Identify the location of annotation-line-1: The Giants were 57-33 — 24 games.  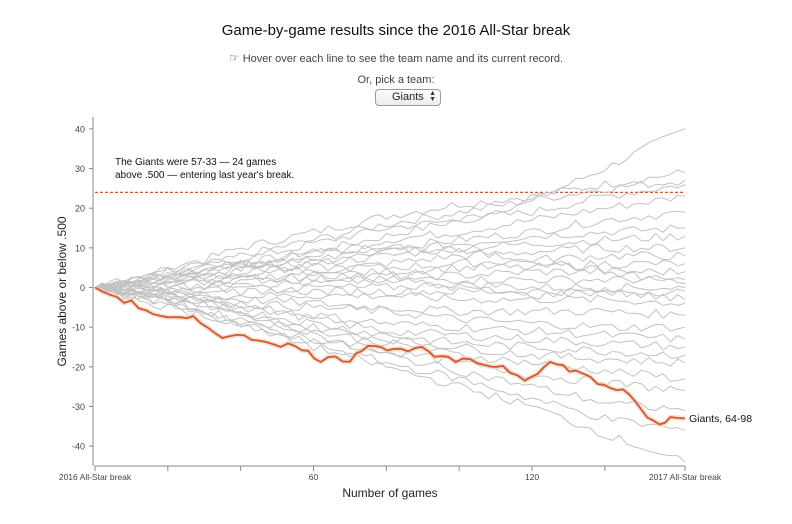
(195, 162).